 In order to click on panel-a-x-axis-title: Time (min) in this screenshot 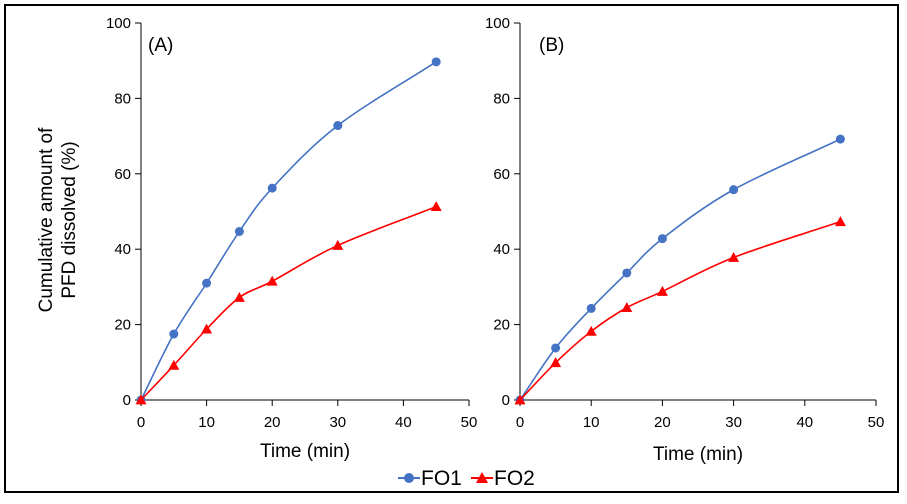, I will do `click(305, 451)`.